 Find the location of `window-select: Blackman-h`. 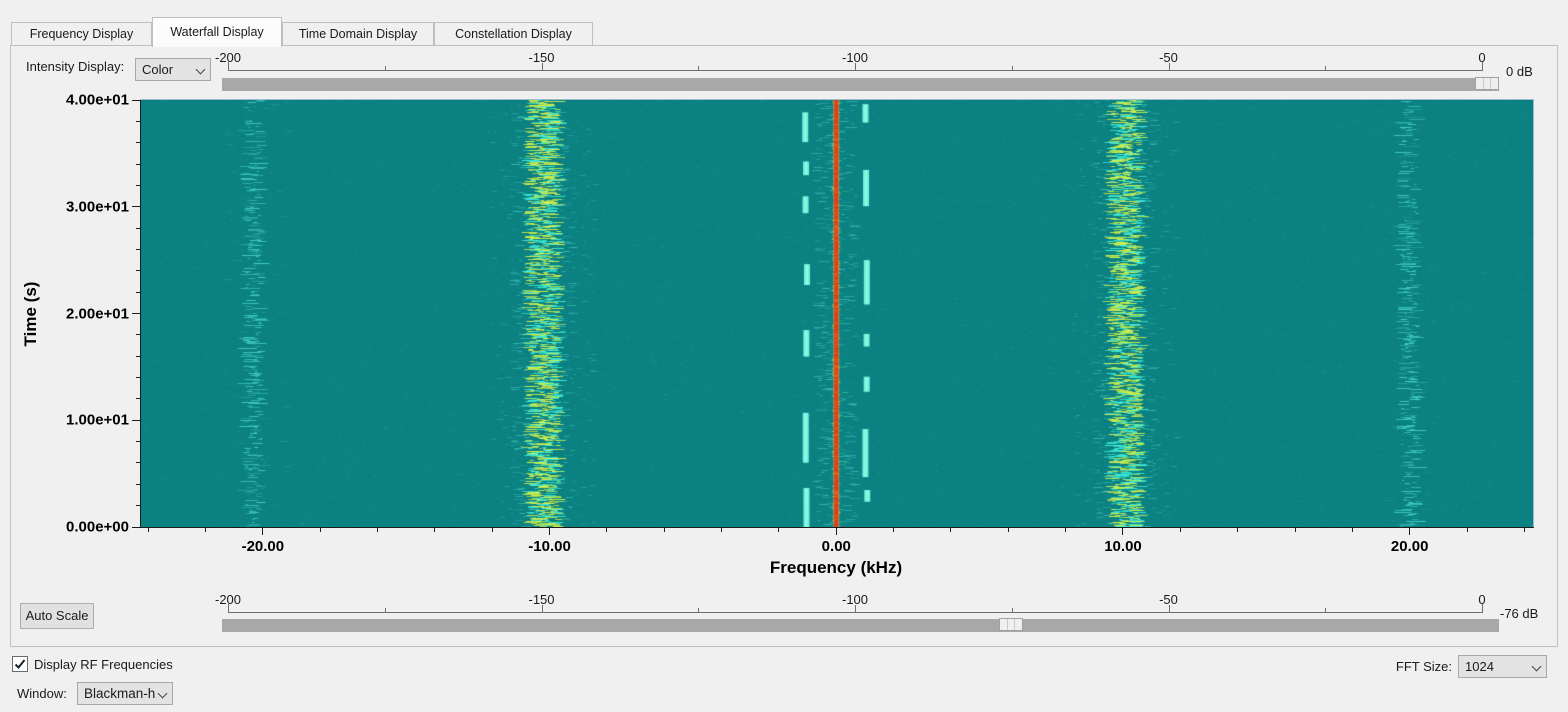

window-select: Blackman-h is located at coordinates (125, 693).